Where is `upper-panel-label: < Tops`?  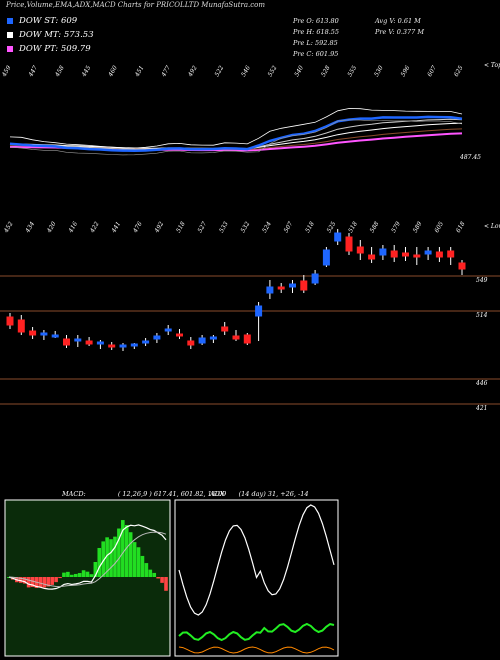
upper-panel-label: < Tops is located at coordinates (492, 65).